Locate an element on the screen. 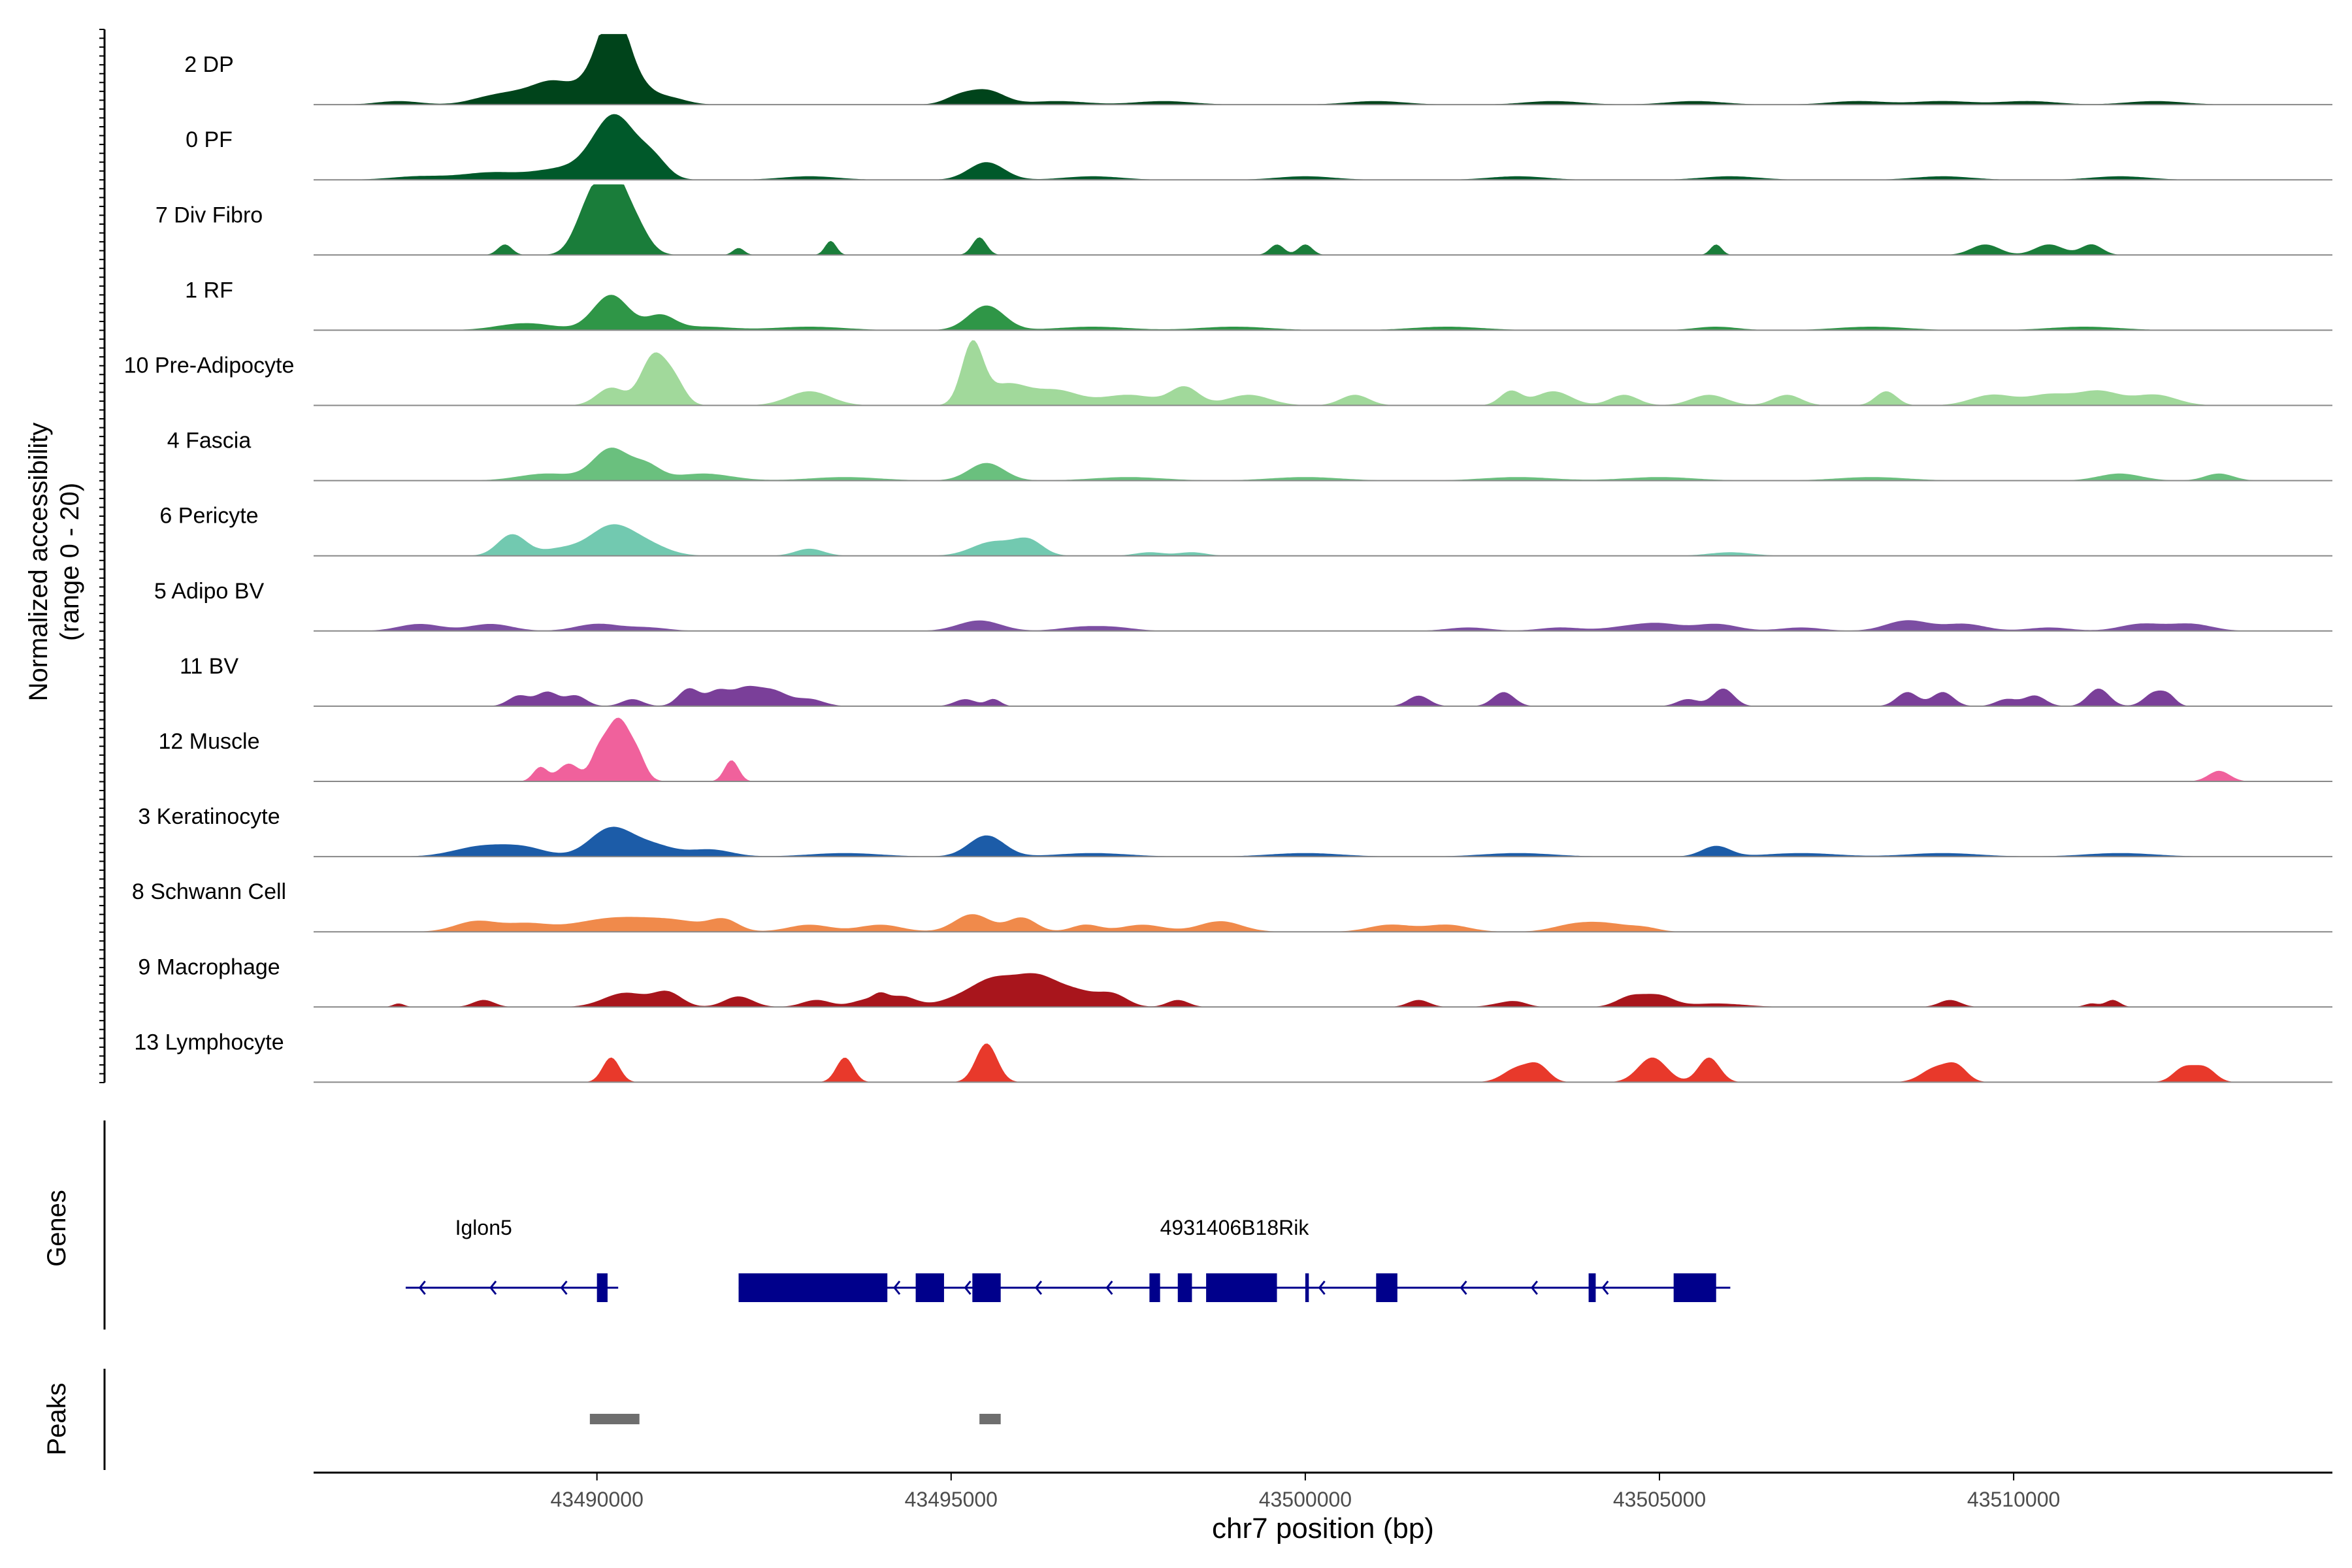 This screenshot has height=1568, width=2352. track-label: 7 Div Fibro is located at coordinates (209, 215).